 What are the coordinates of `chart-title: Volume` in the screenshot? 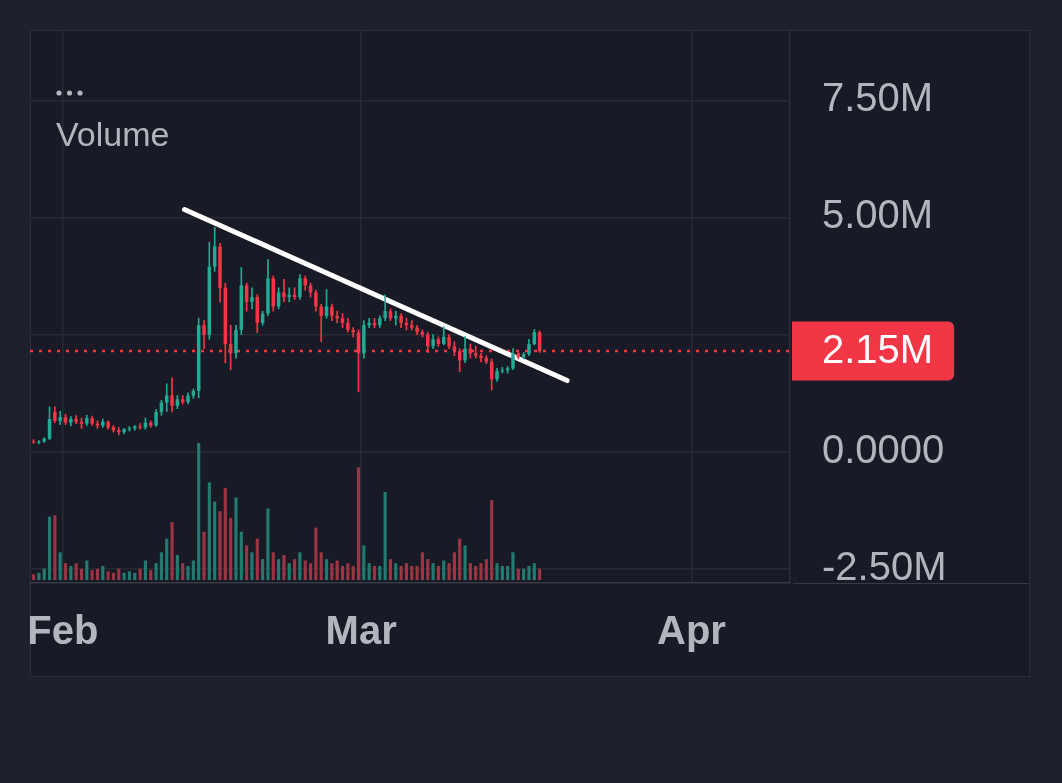 It's located at (113, 135).